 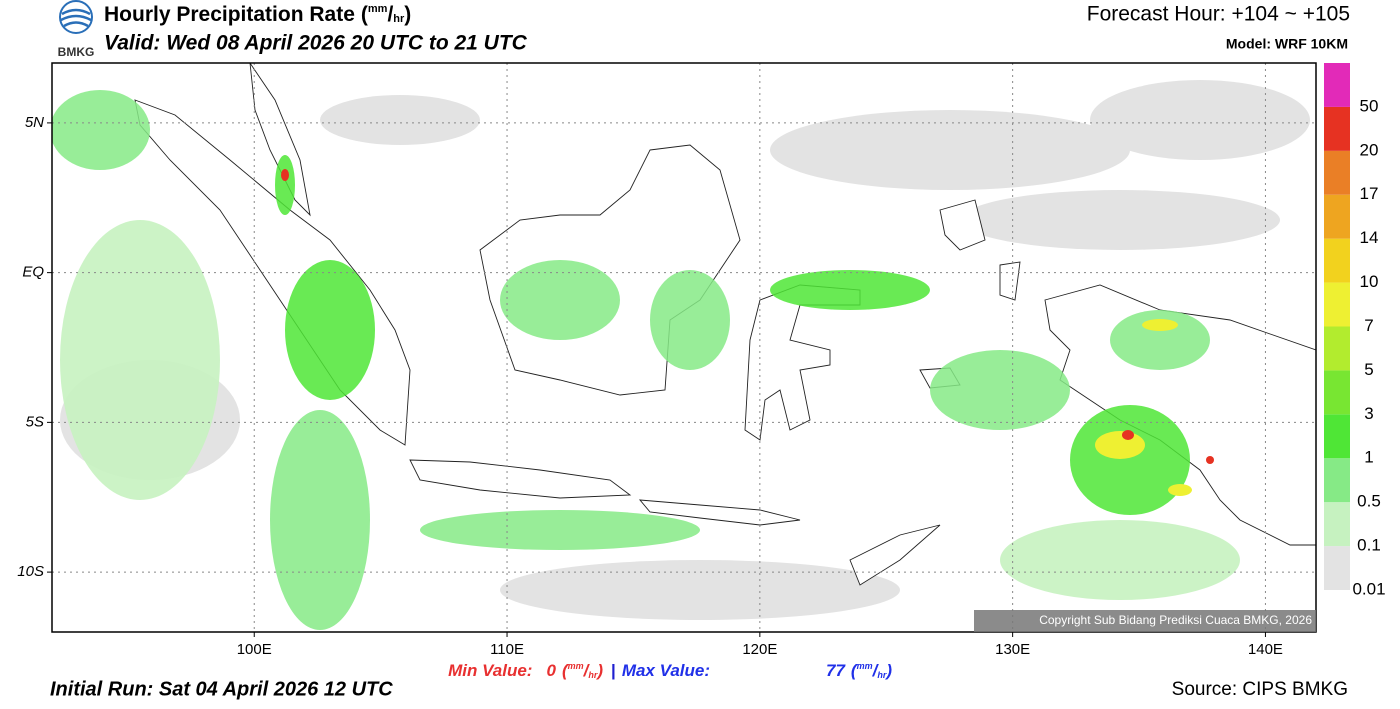 I want to click on y-tick-label: 5S, so click(x=35, y=421).